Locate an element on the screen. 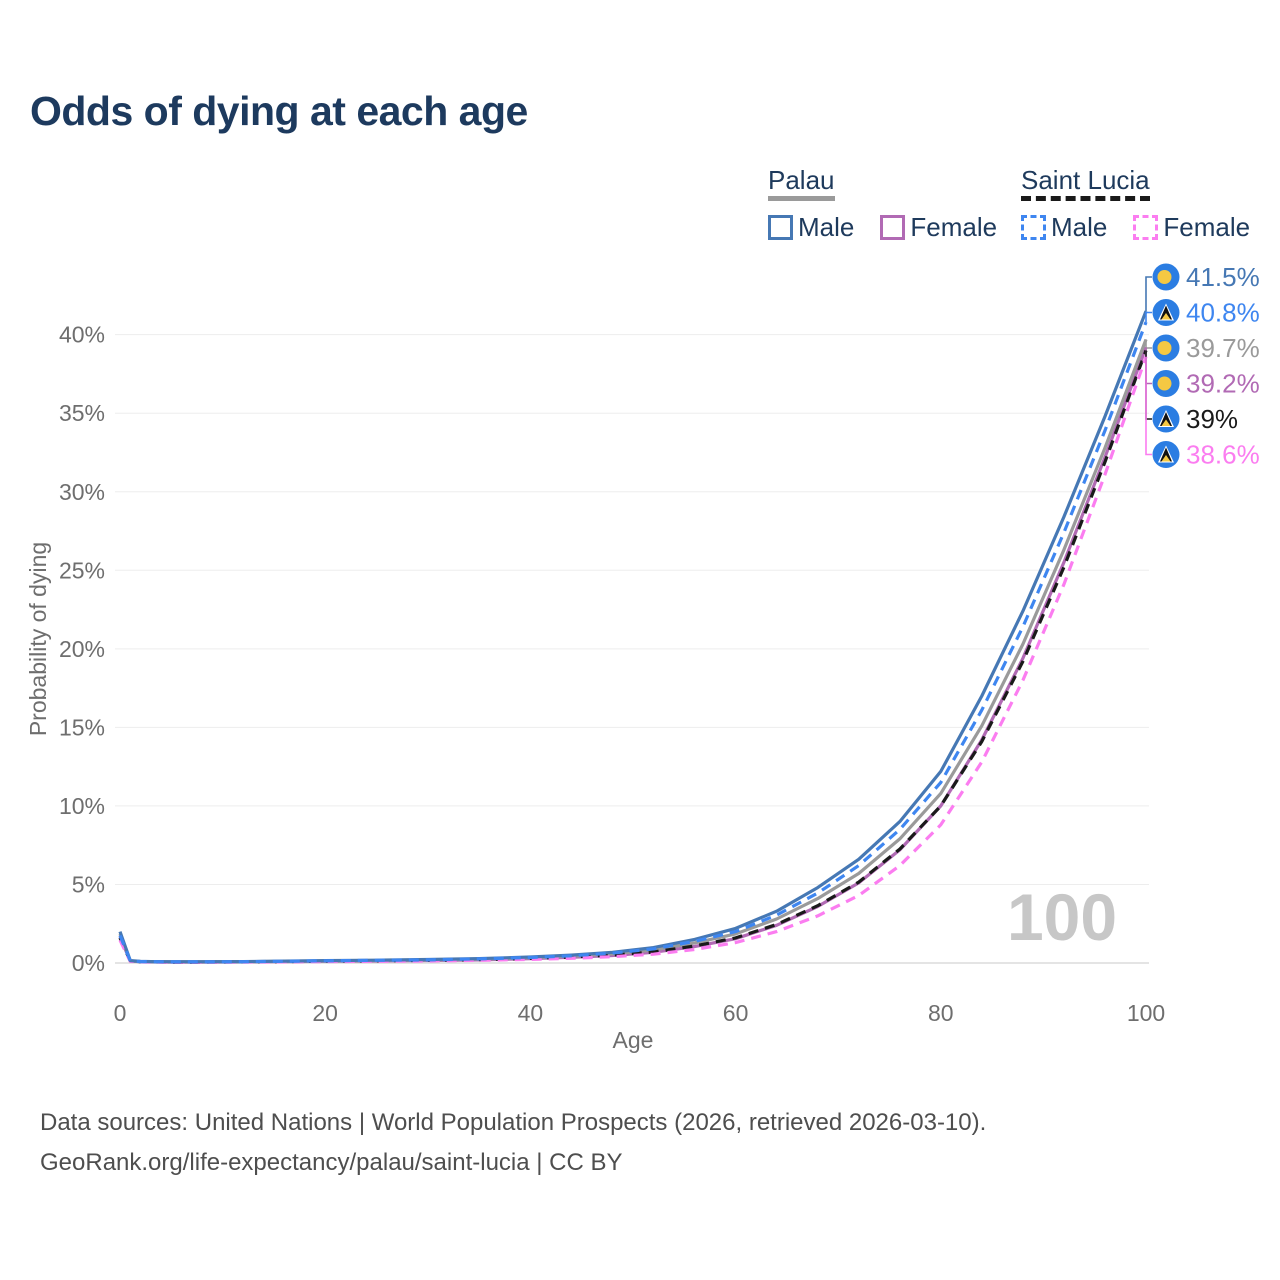 This screenshot has height=1280, width=1280. legend-item-palau-male: Male is located at coordinates (811, 227).